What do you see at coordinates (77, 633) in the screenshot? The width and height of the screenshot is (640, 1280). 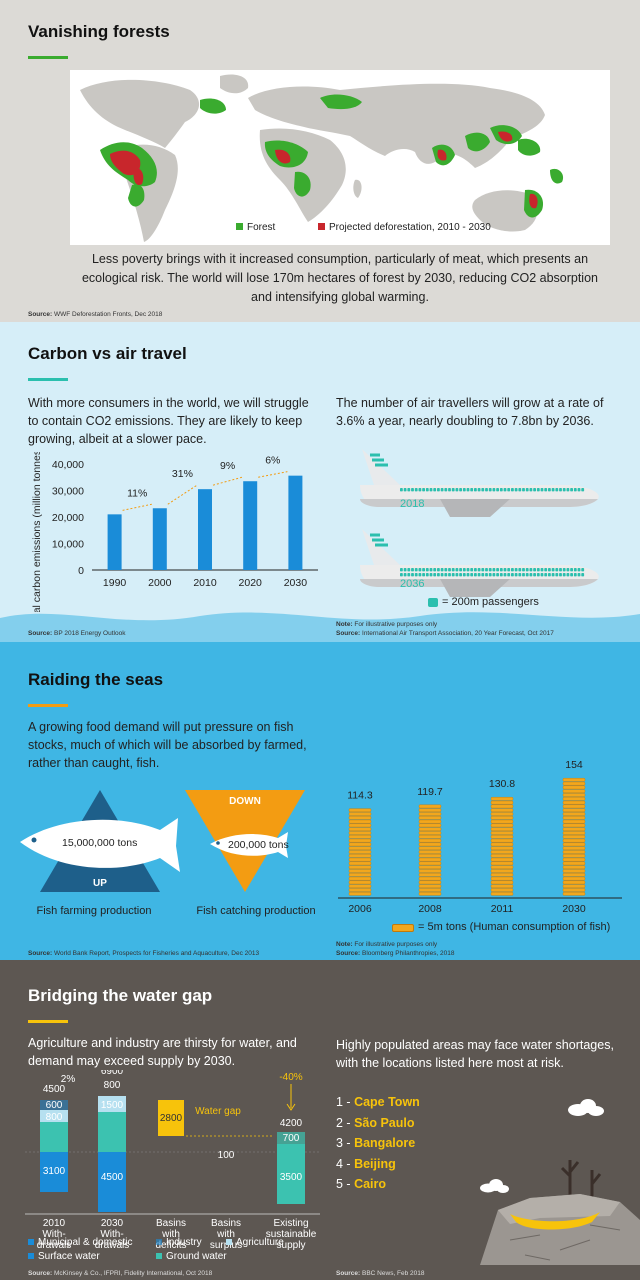 I see `source-line: Source: BP 2018 Energy Outlook` at bounding box center [77, 633].